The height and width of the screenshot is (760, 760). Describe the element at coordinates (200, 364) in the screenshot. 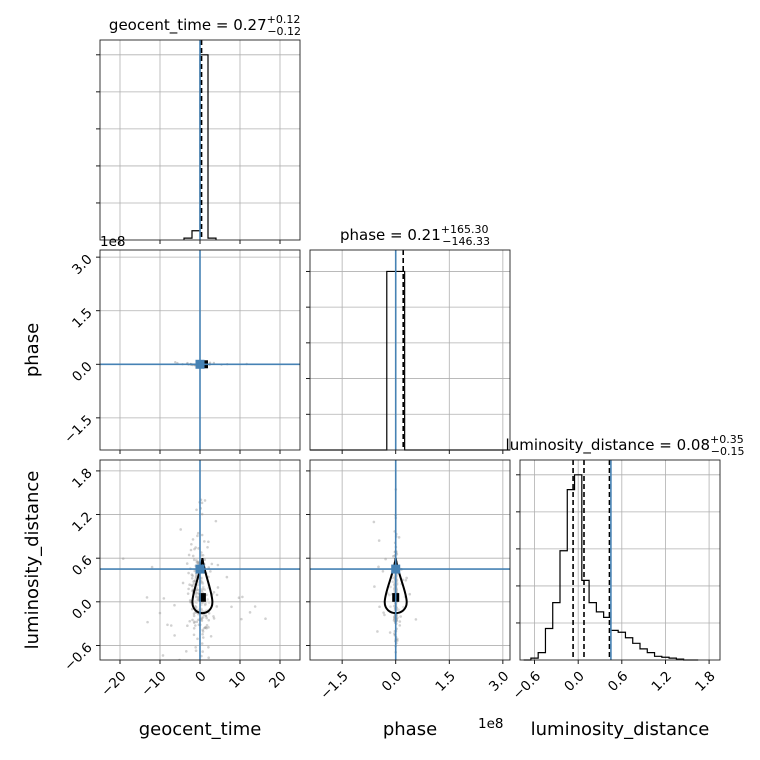

I see `truth-marker` at that location.